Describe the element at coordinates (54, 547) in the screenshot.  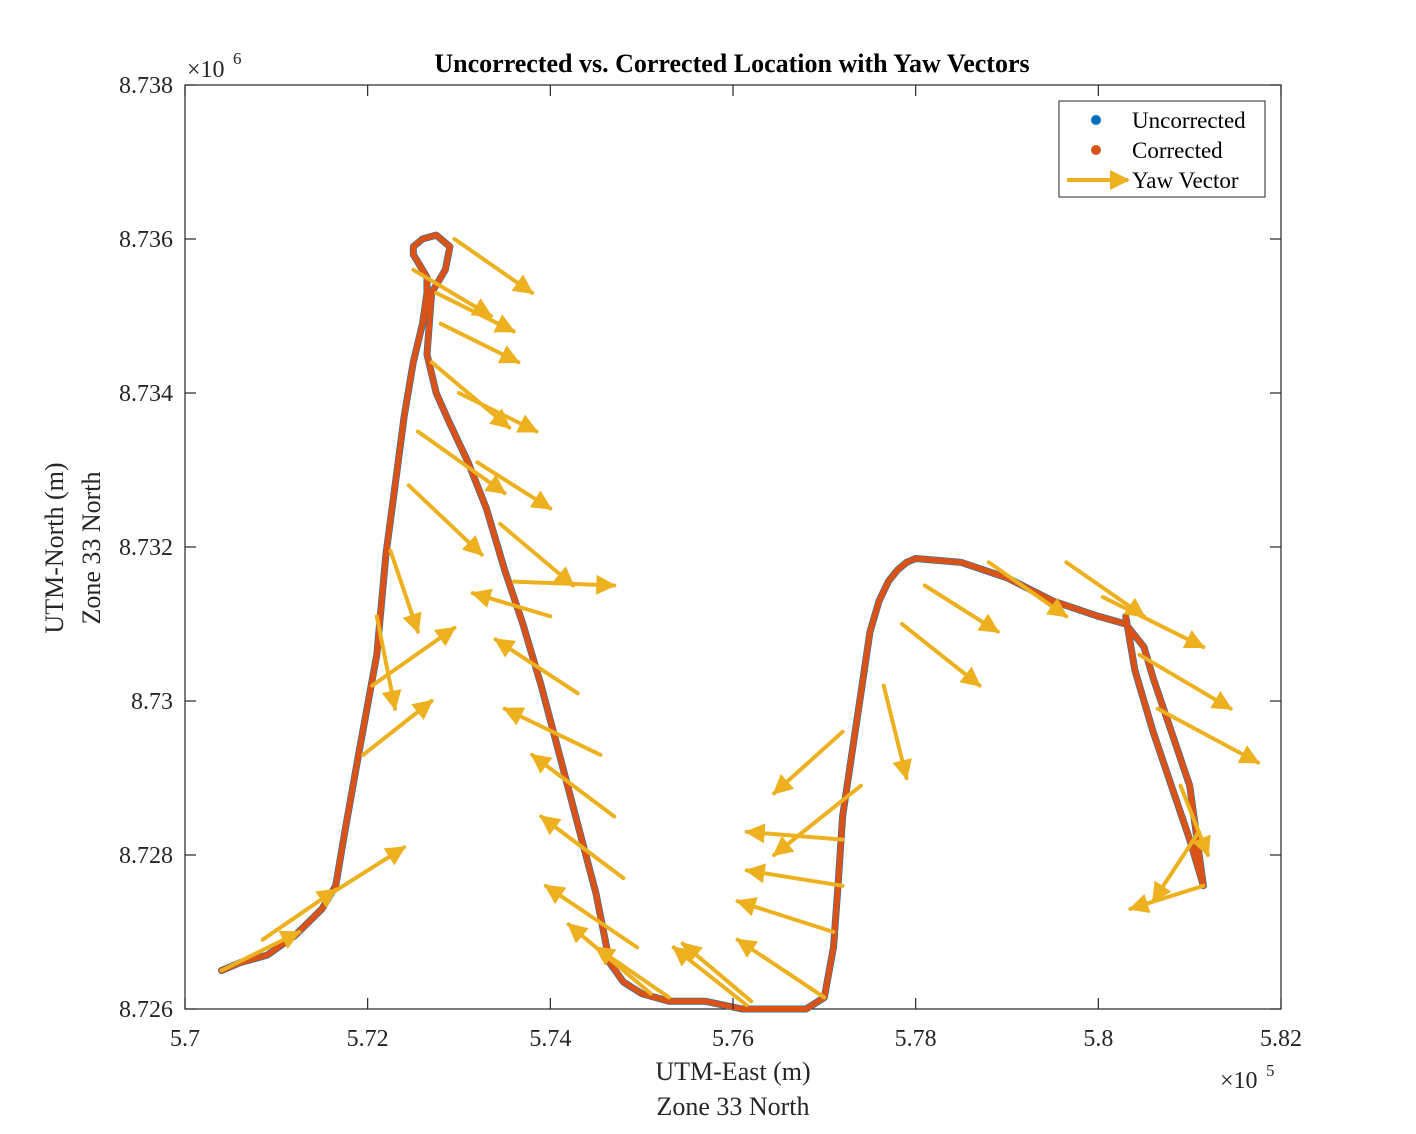
I see `y-axis-label-line-1: UTM-North (m)` at that location.